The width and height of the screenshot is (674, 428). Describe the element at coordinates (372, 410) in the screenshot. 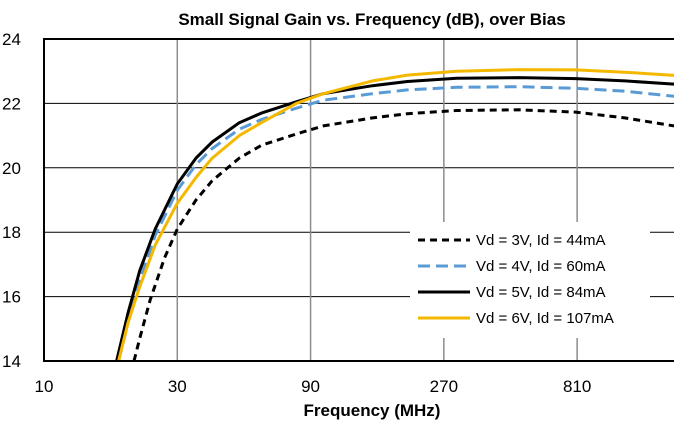

I see `x-axis-label: Frequency (MHz)` at that location.